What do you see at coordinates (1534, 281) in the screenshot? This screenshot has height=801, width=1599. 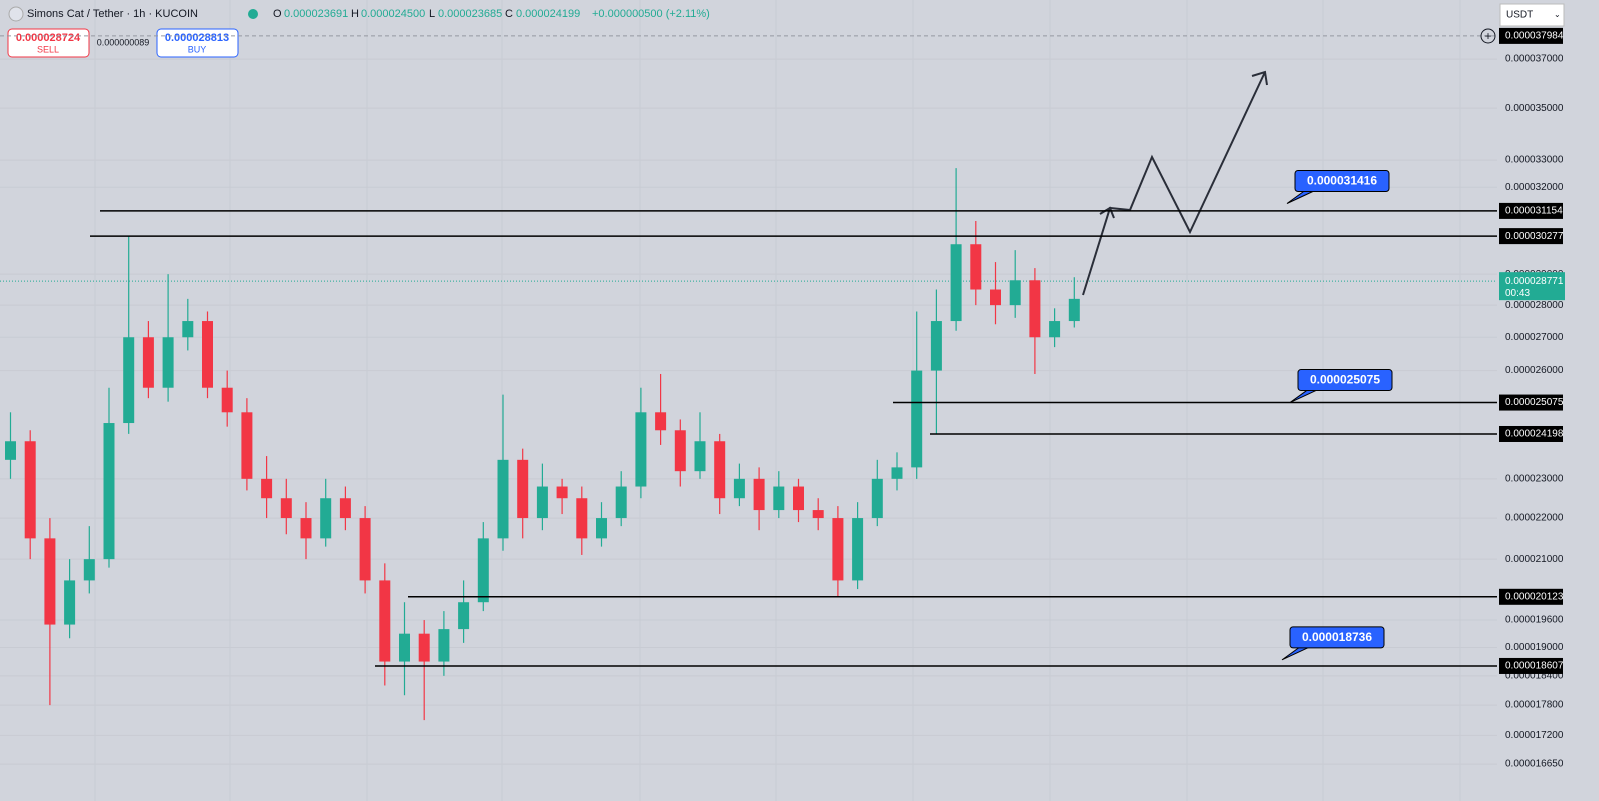 I see `current-price-label: 0.000028771` at bounding box center [1534, 281].